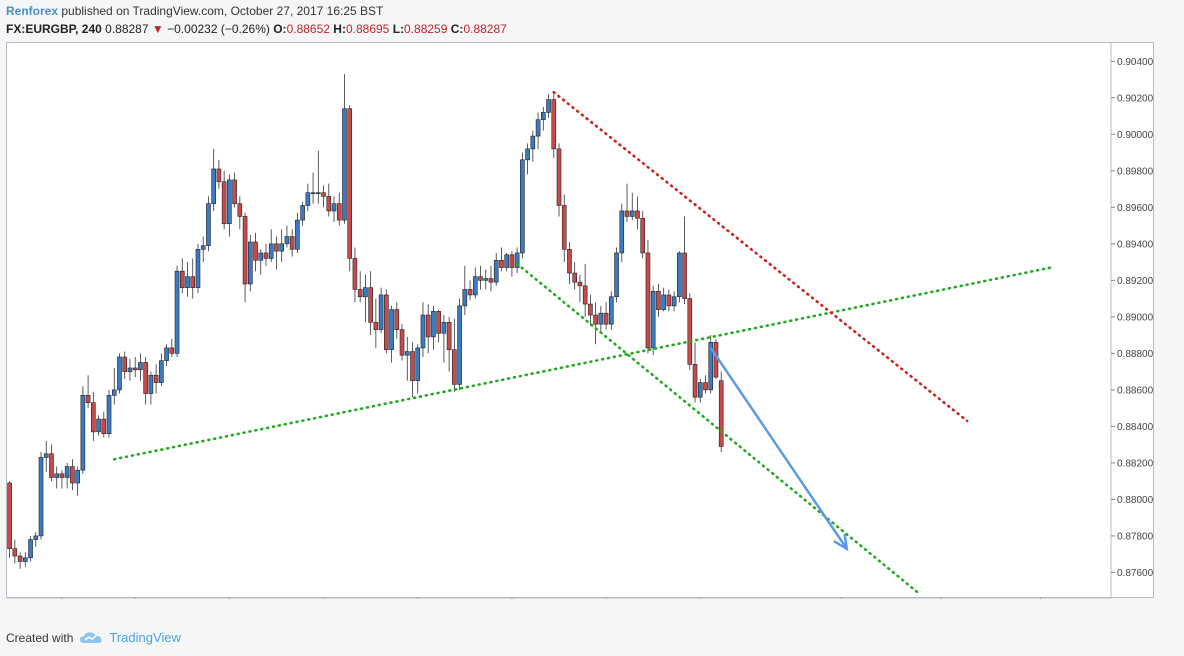 The width and height of the screenshot is (1184, 656). I want to click on author-name: Renforex, so click(32, 11).